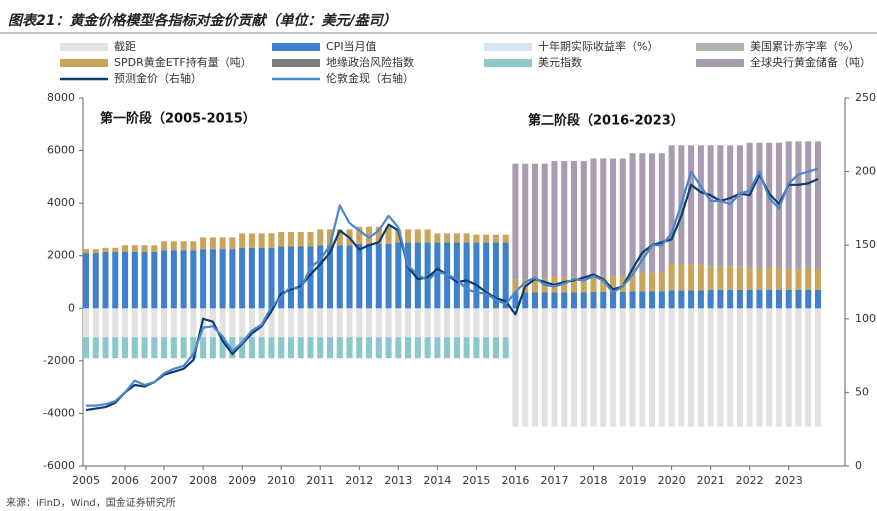 The image size is (877, 511). What do you see at coordinates (750, 480) in the screenshot?
I see `x-tick-label: 2022` at bounding box center [750, 480].